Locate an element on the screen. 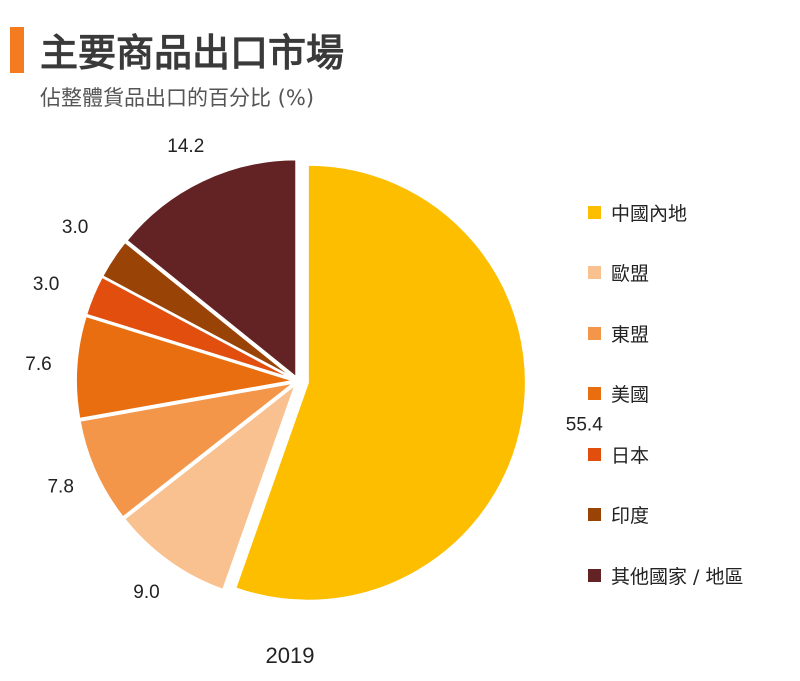 Image resolution: width=800 pixels, height=681 pixels. legend-item-1: 中國內地 is located at coordinates (665, 212).